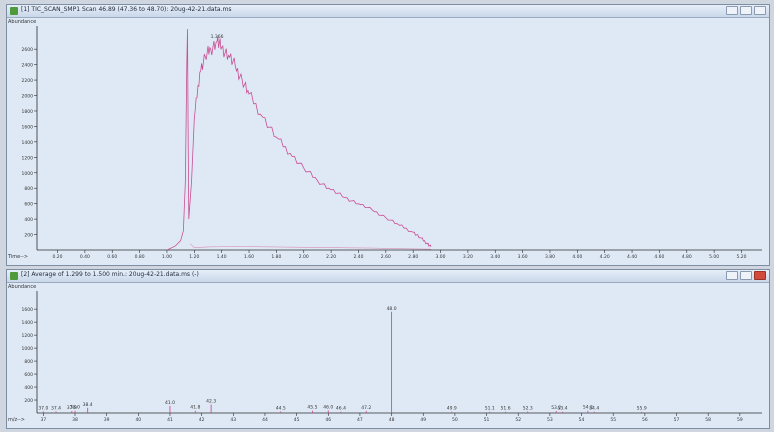 The height and width of the screenshot is (432, 774). I want to click on x-tick-label: 54, so click(582, 420).